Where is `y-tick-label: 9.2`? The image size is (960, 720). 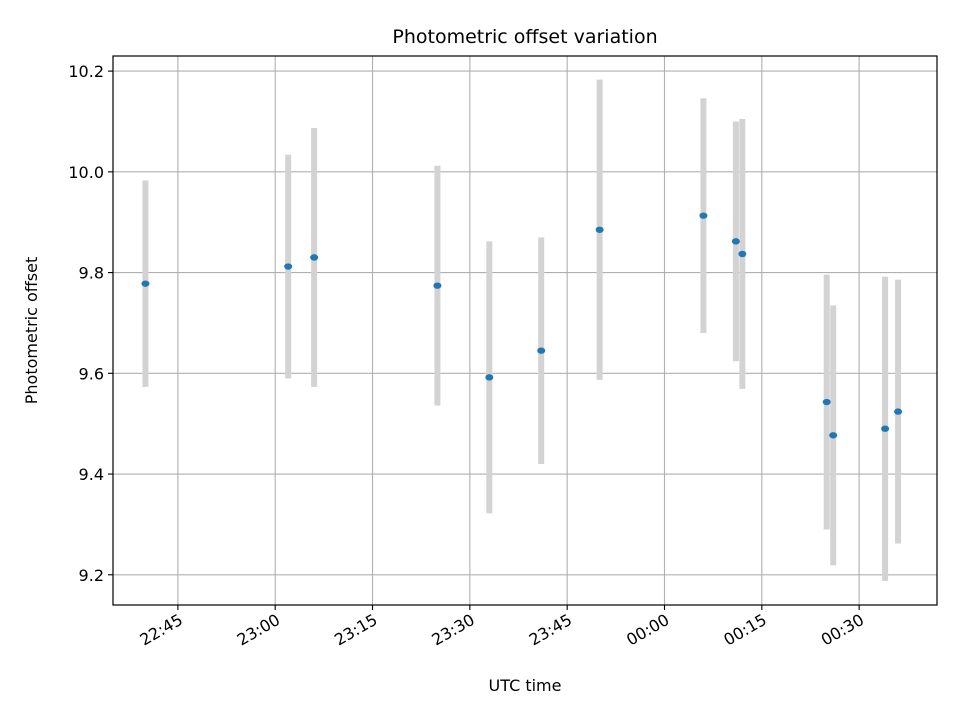 y-tick-label: 9.2 is located at coordinates (91, 575).